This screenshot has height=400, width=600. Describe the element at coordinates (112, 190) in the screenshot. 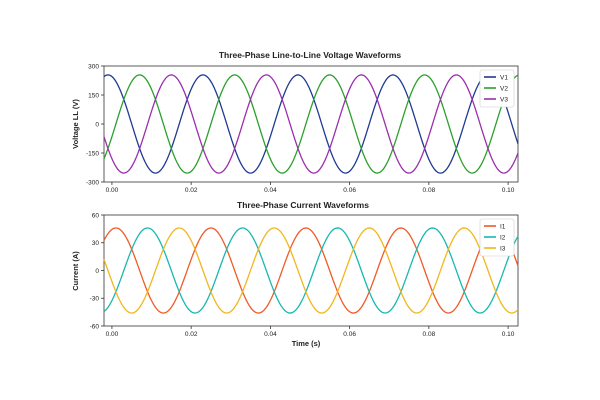

I see `voltage-x-tick-label: 0.00` at that location.